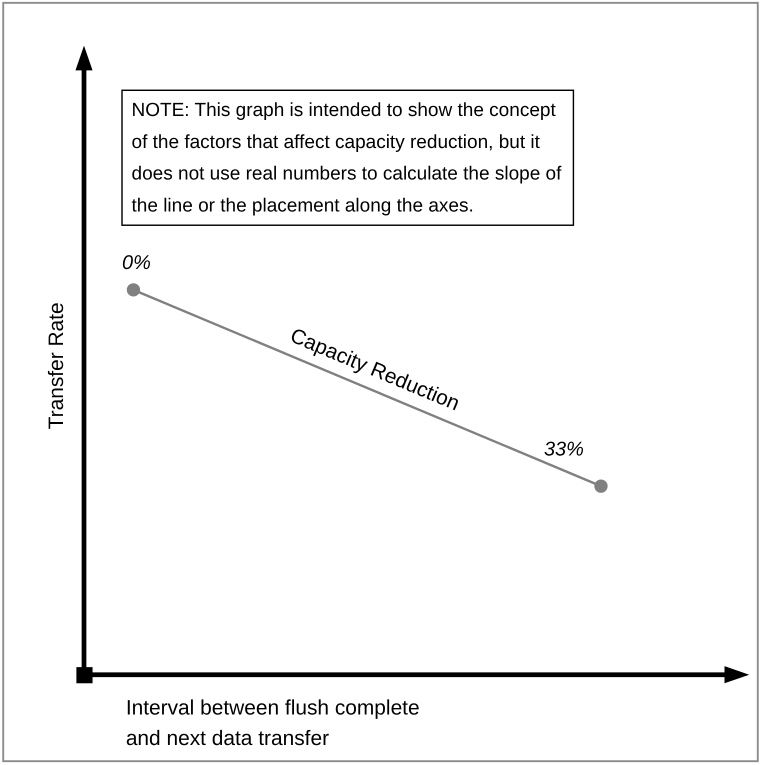 This screenshot has height=765, width=761. Describe the element at coordinates (136, 263) in the screenshot. I see `text: 0%` at that location.